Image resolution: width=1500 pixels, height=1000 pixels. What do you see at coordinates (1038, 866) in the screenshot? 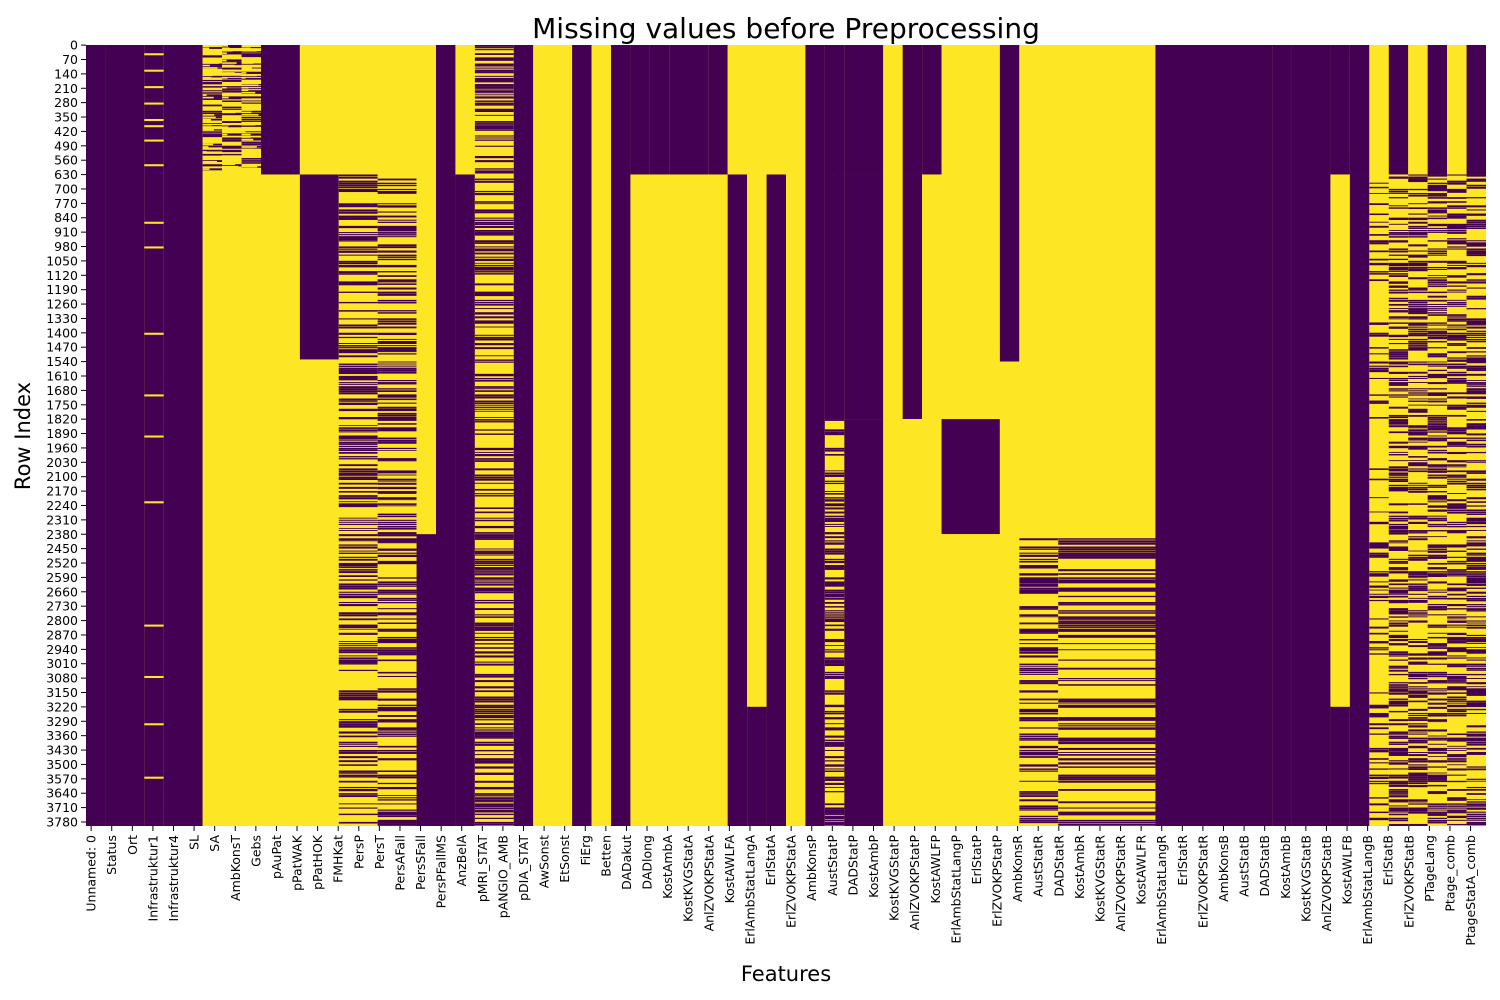
I see `x-tick-label: AustStatR` at bounding box center [1038, 866].